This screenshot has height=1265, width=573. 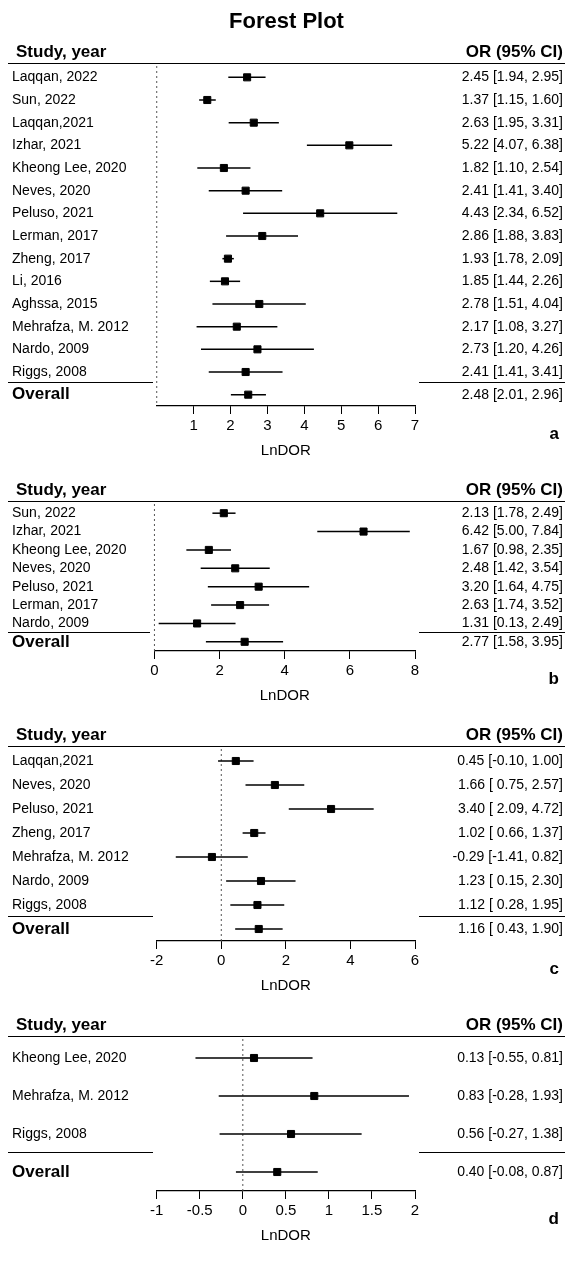 What do you see at coordinates (512, 603) in the screenshot?
I see `data-label: 2.63 [1.74, 3.52]` at bounding box center [512, 603].